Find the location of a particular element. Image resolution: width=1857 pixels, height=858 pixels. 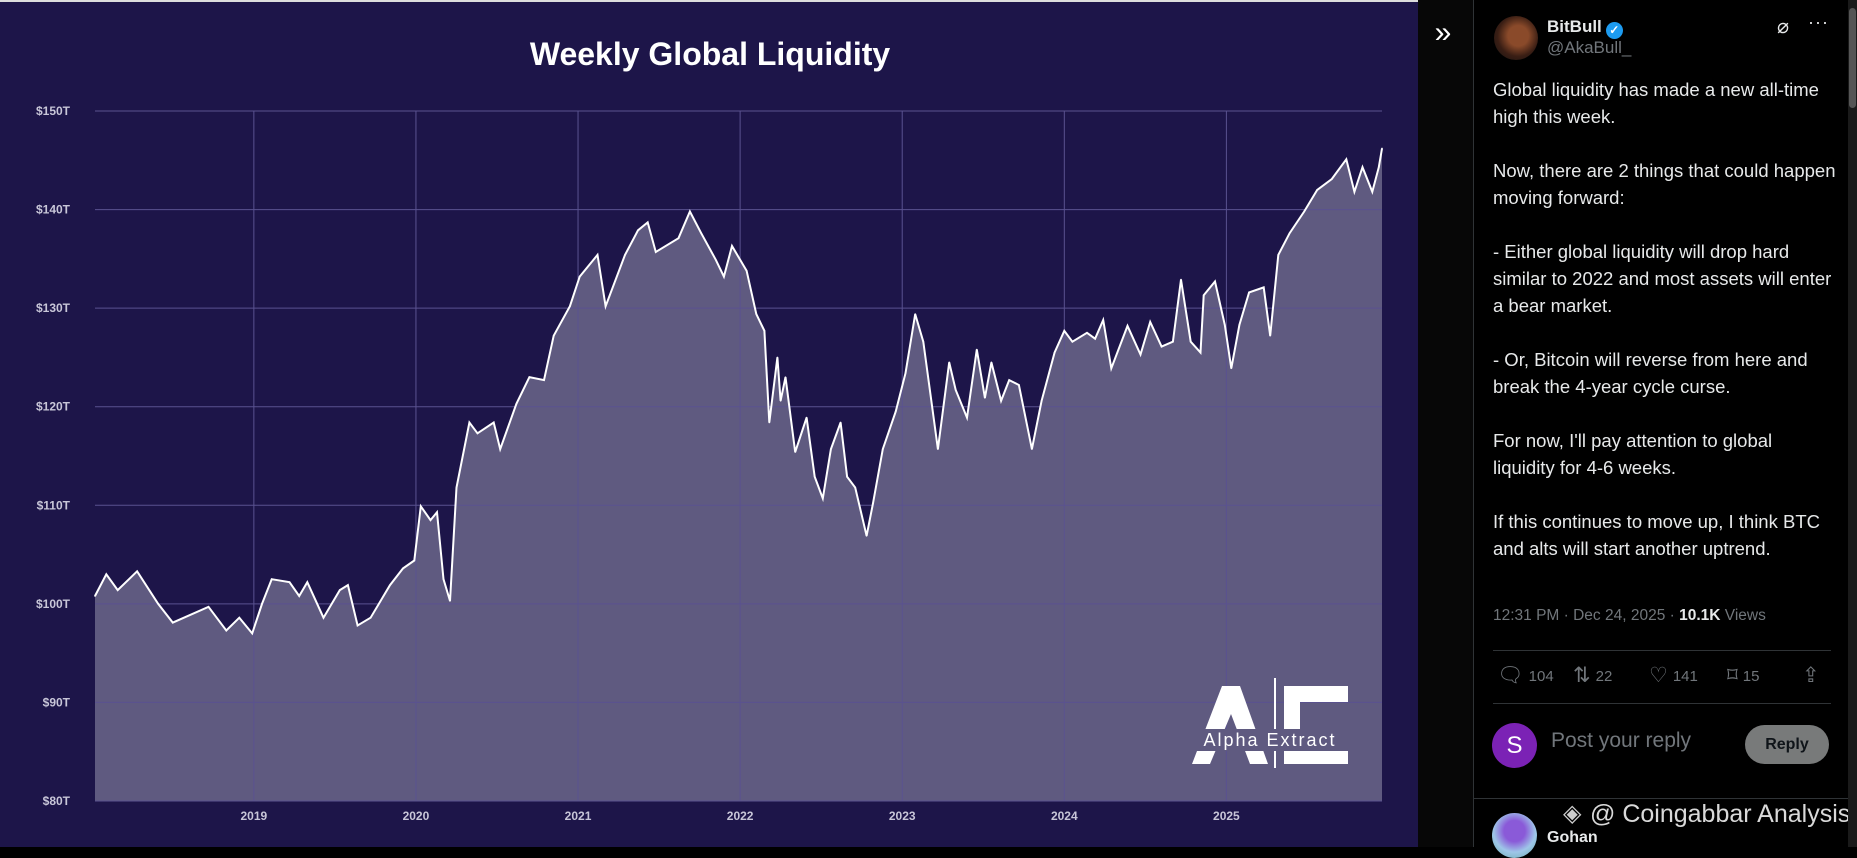

reply-action: 🗨︎ 104 is located at coordinates (1525, 675).